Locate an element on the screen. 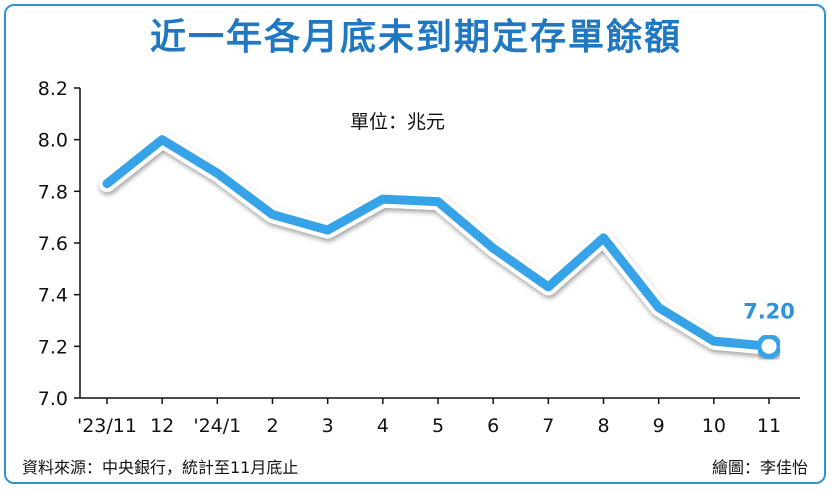 The height and width of the screenshot is (490, 832). x-tick-label: 6 is located at coordinates (493, 426).